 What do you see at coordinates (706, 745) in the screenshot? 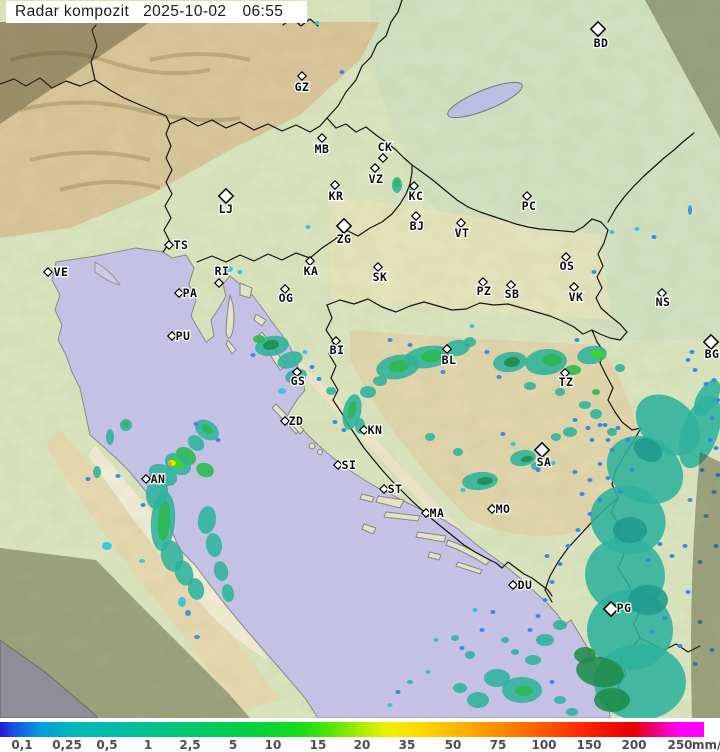
I see `legend-unit: mm/h` at bounding box center [706, 745].